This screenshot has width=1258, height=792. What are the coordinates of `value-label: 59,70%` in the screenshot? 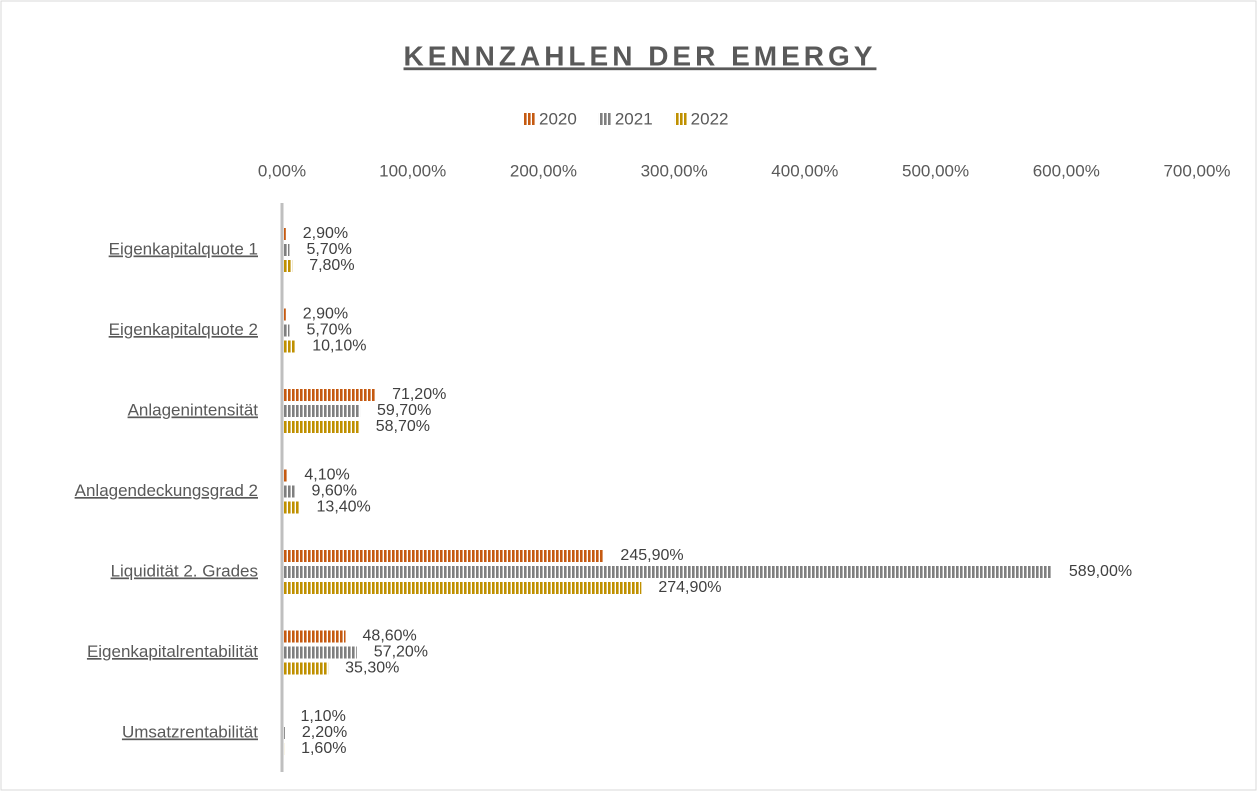 It's located at (404, 410).